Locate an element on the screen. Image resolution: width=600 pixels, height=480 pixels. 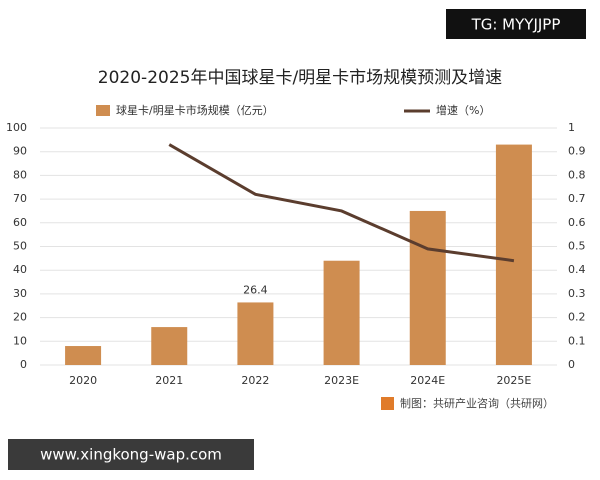
y2-tick-label: 0.2 is located at coordinates (577, 317).